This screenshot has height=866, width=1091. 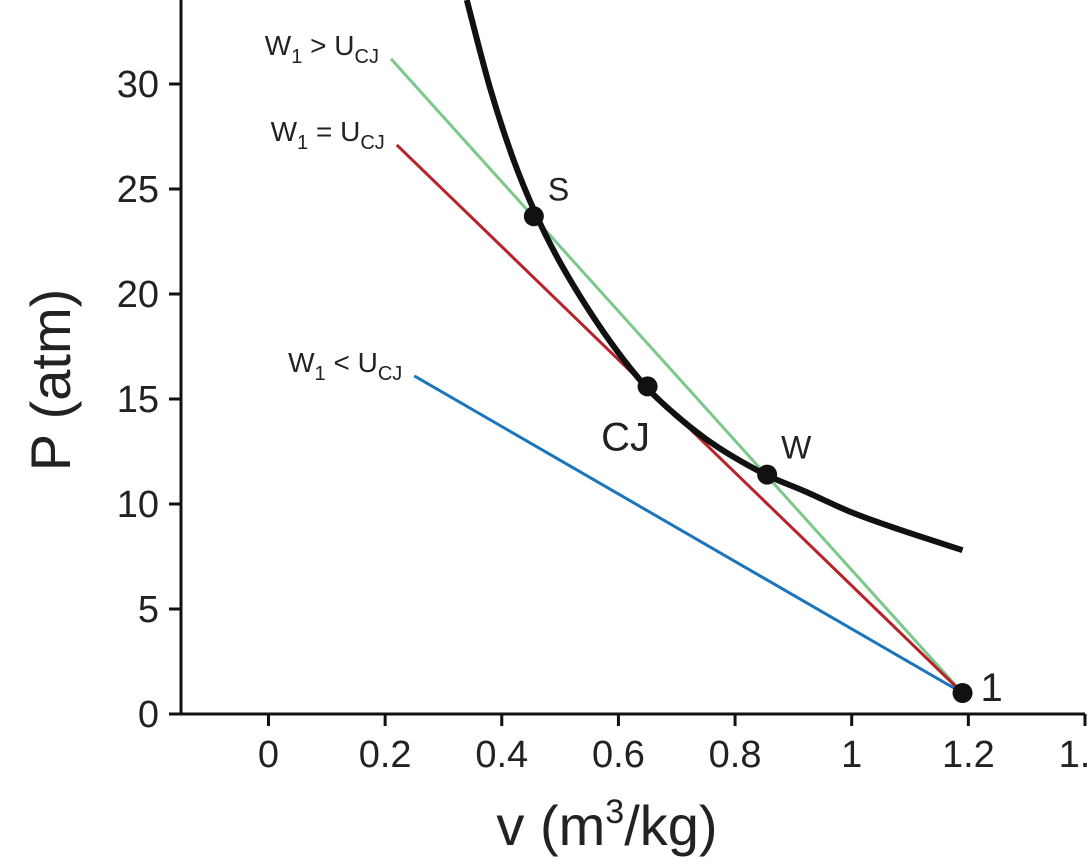 What do you see at coordinates (138, 85) in the screenshot?
I see `y-tick-label: 30` at bounding box center [138, 85].